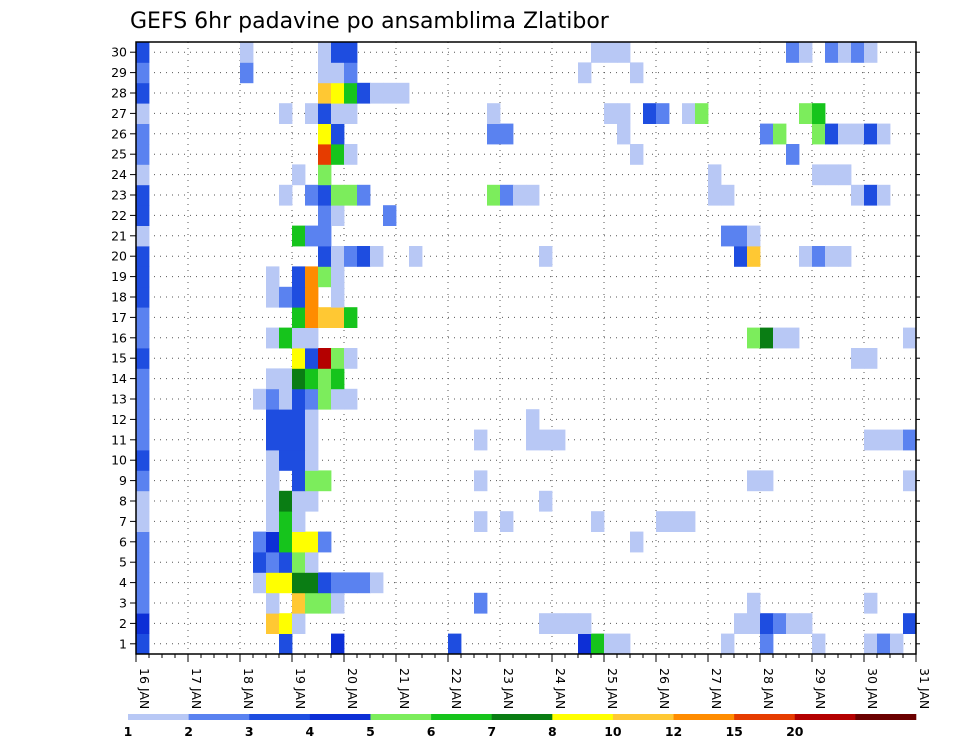 This screenshot has height=742, width=960. I want to click on y-tick-label: 10, so click(119, 460).